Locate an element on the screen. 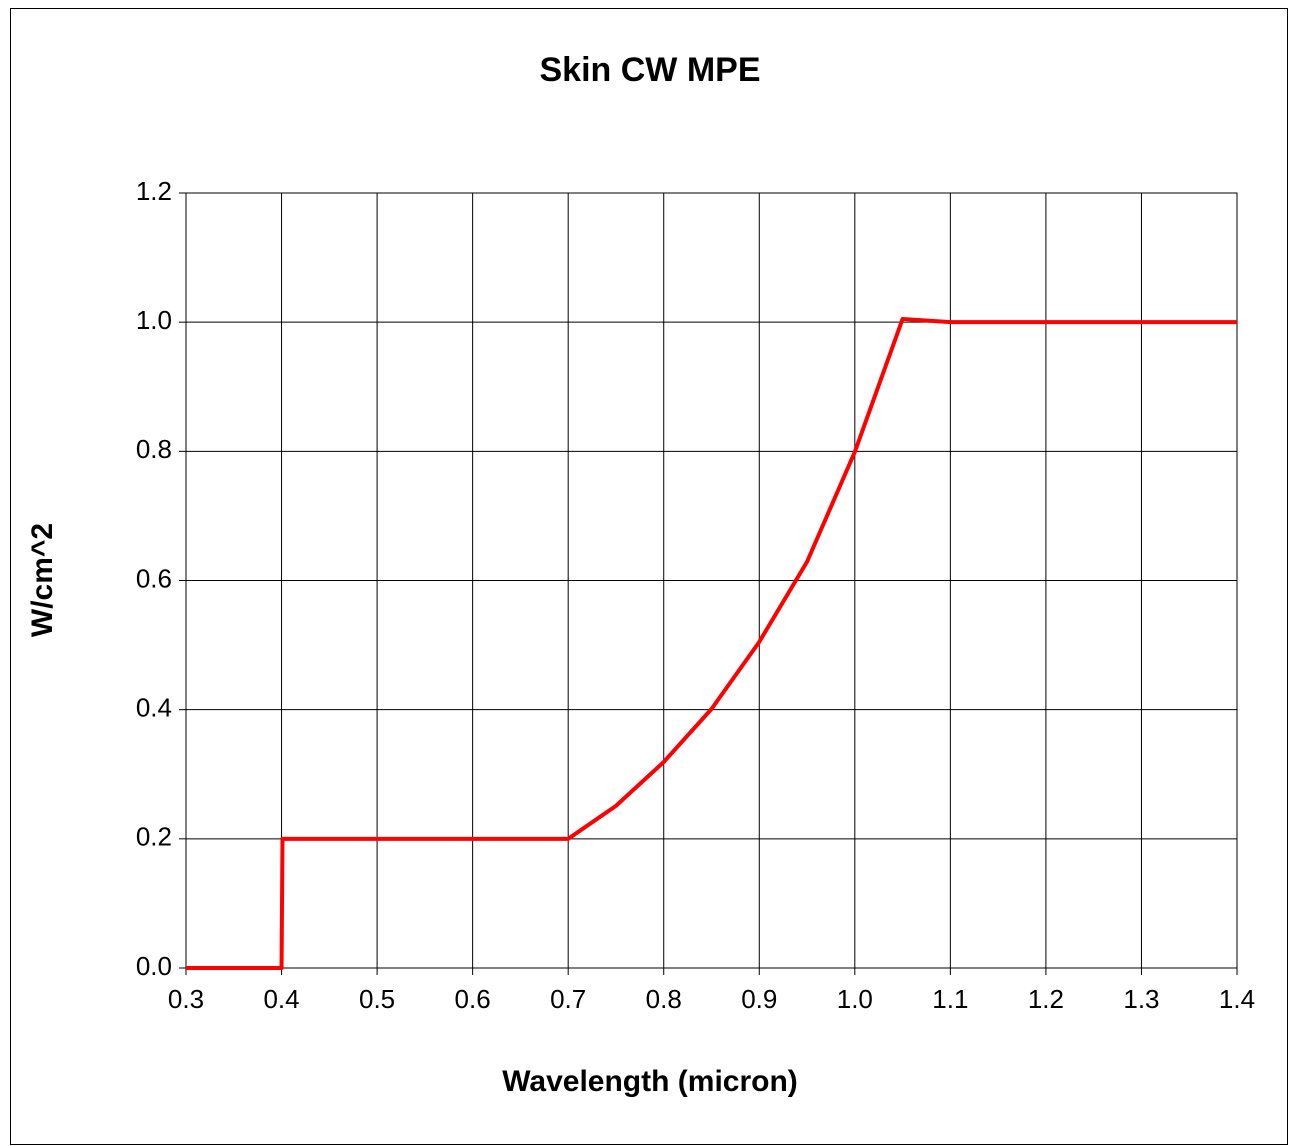 The width and height of the screenshot is (1289, 1146). x-tick-label: 1.4 is located at coordinates (1237, 999).